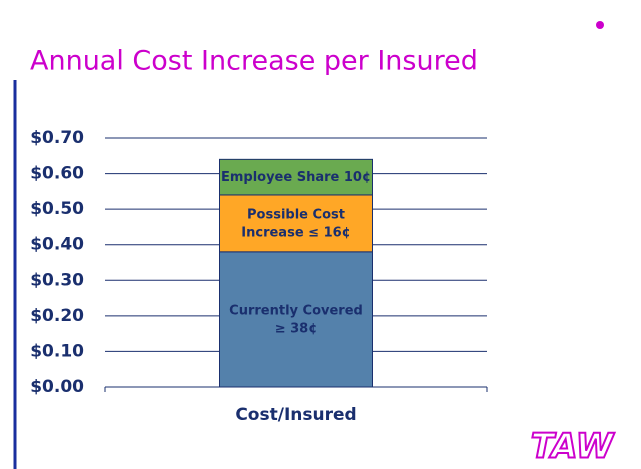  I want to click on y-tick-label: $0.60, so click(57, 174).